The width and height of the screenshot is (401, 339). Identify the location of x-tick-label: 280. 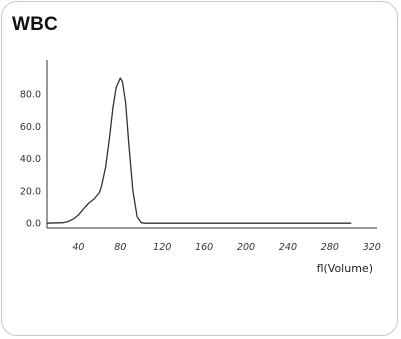
(330, 247).